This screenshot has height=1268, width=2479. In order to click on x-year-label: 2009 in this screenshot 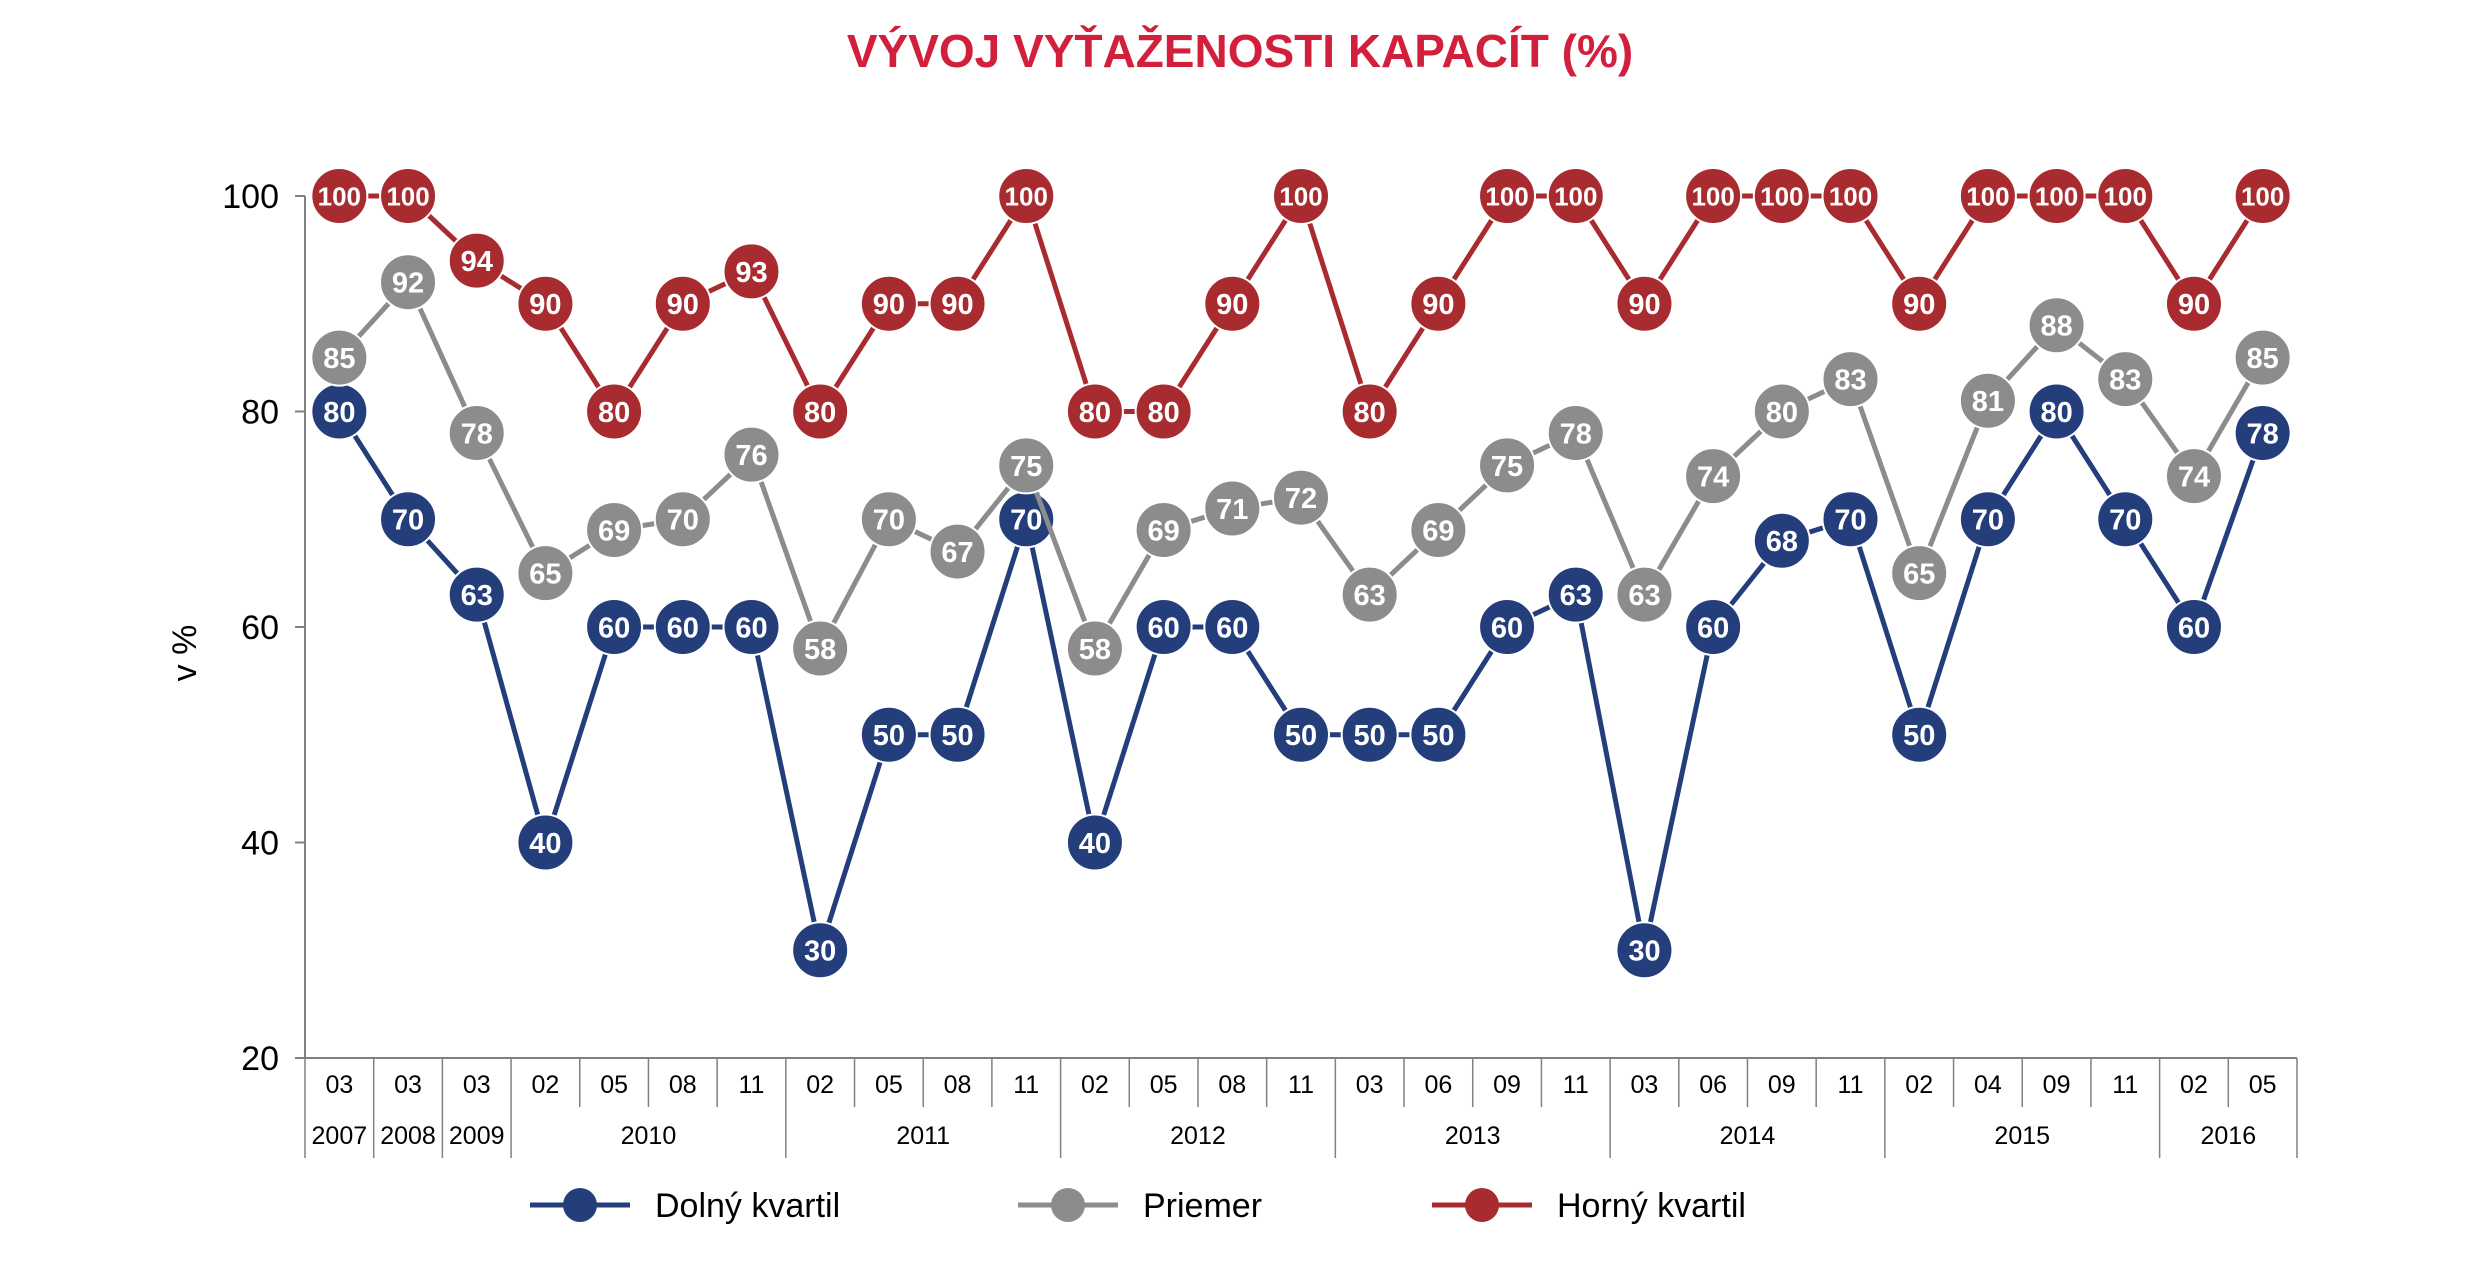, I will do `click(477, 1136)`.